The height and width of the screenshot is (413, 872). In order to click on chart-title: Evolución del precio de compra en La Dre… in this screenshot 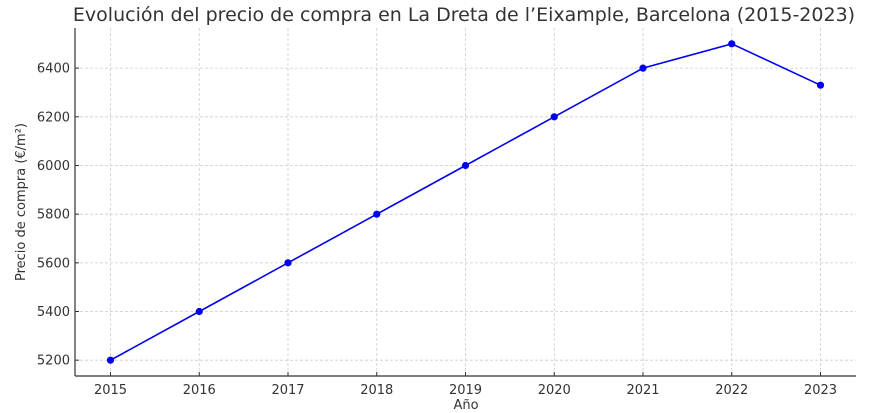, I will do `click(464, 15)`.